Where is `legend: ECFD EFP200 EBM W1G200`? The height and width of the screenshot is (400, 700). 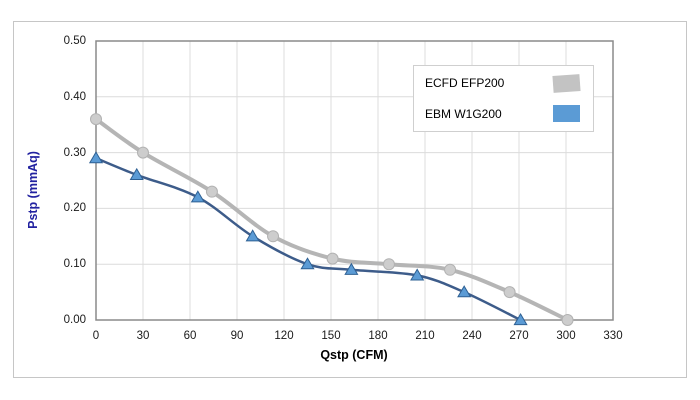
legend: ECFD EFP200 EBM W1G200 is located at coordinates (503, 98).